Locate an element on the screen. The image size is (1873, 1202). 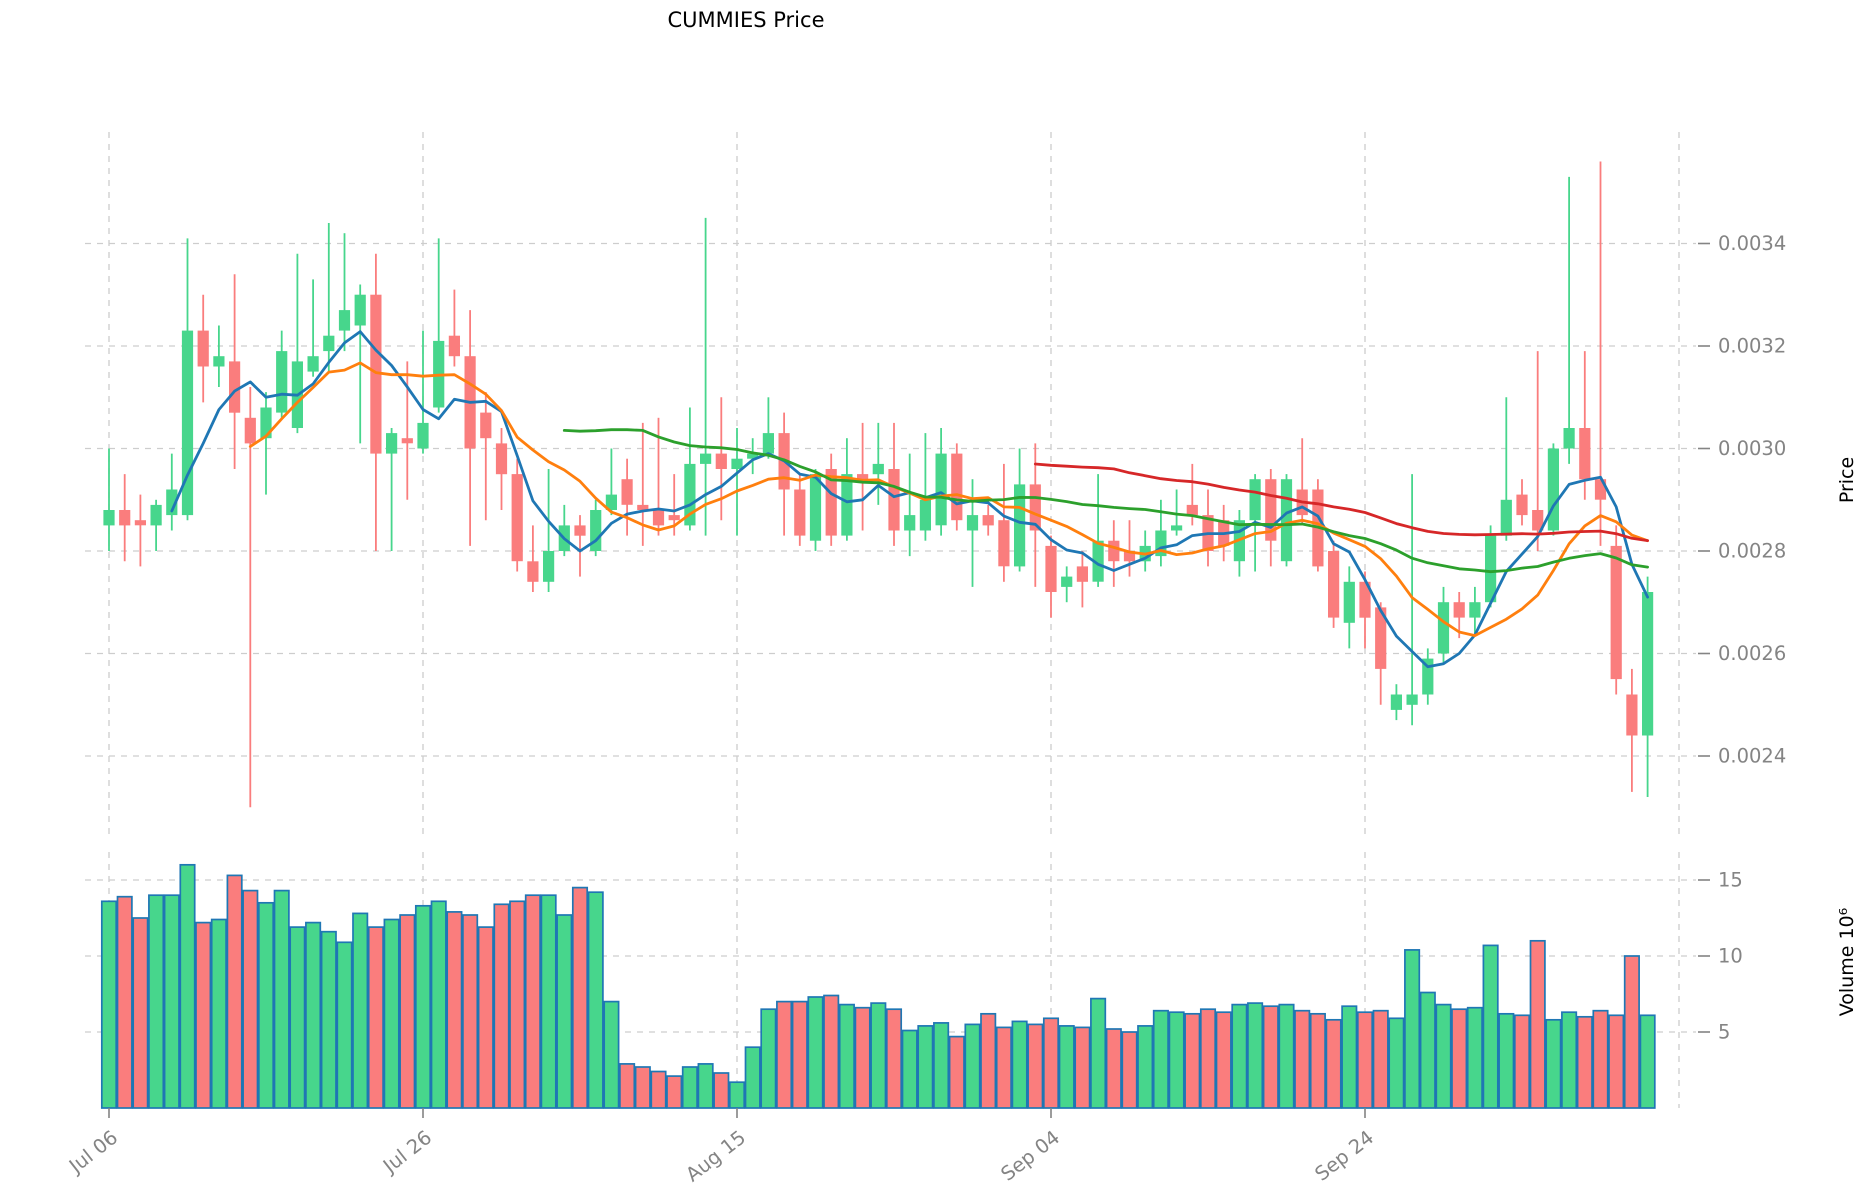
price-tick-label: 0.0034 is located at coordinates (1752, 243).